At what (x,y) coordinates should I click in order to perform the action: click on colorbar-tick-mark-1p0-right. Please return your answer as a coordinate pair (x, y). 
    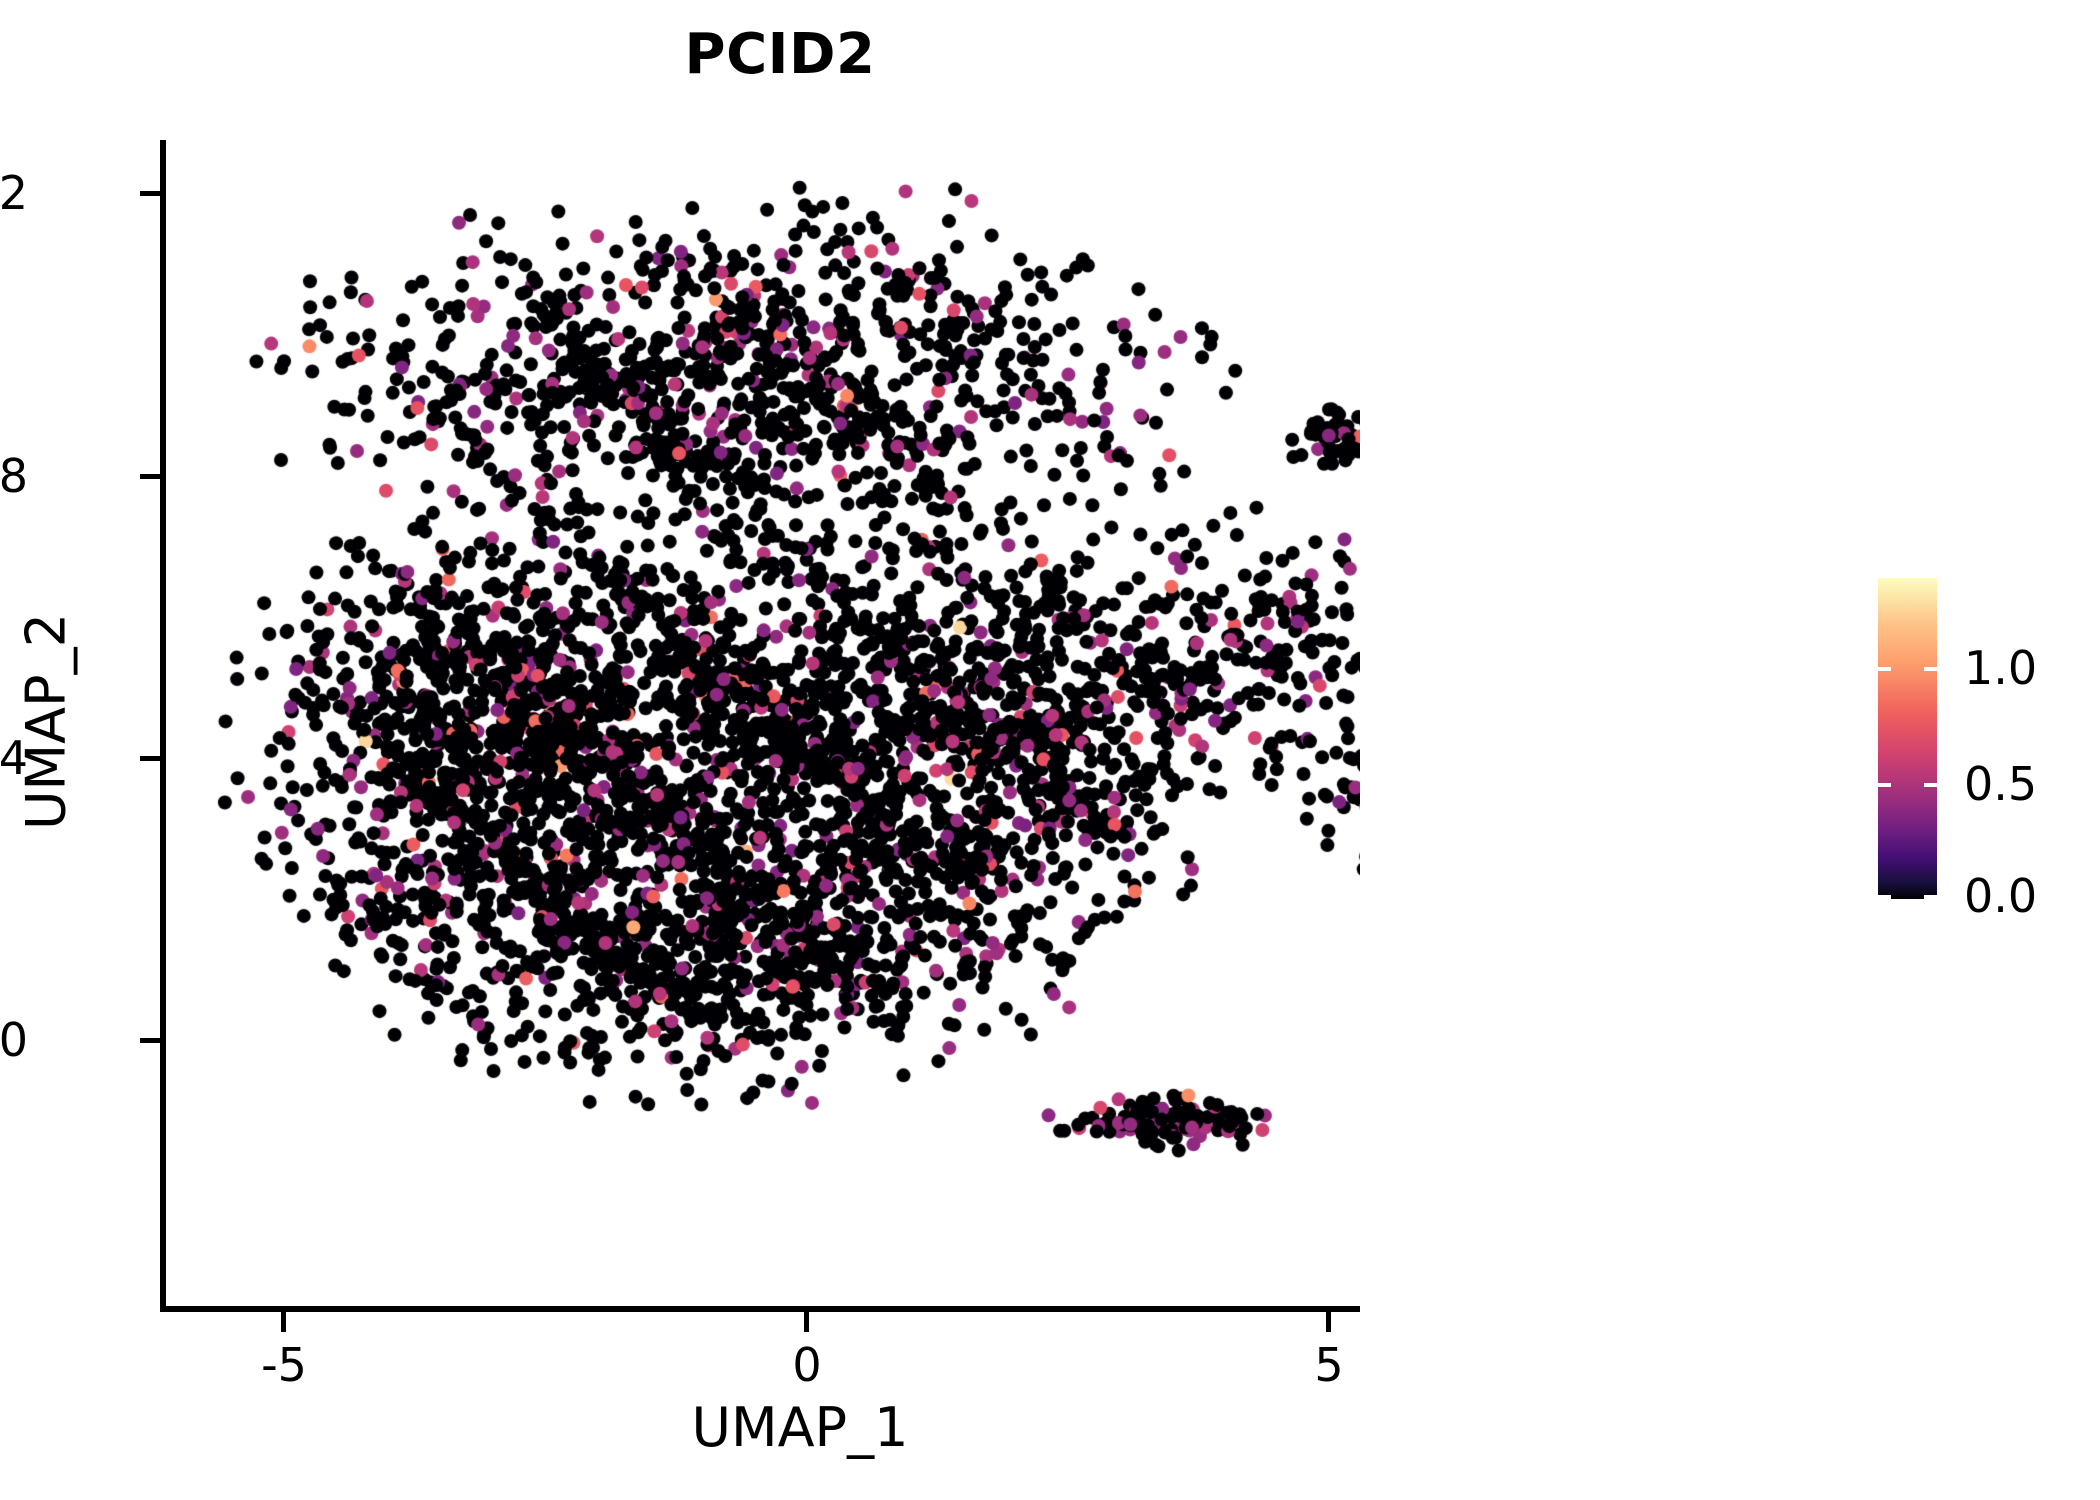
    Looking at the image, I should click on (1930, 669).